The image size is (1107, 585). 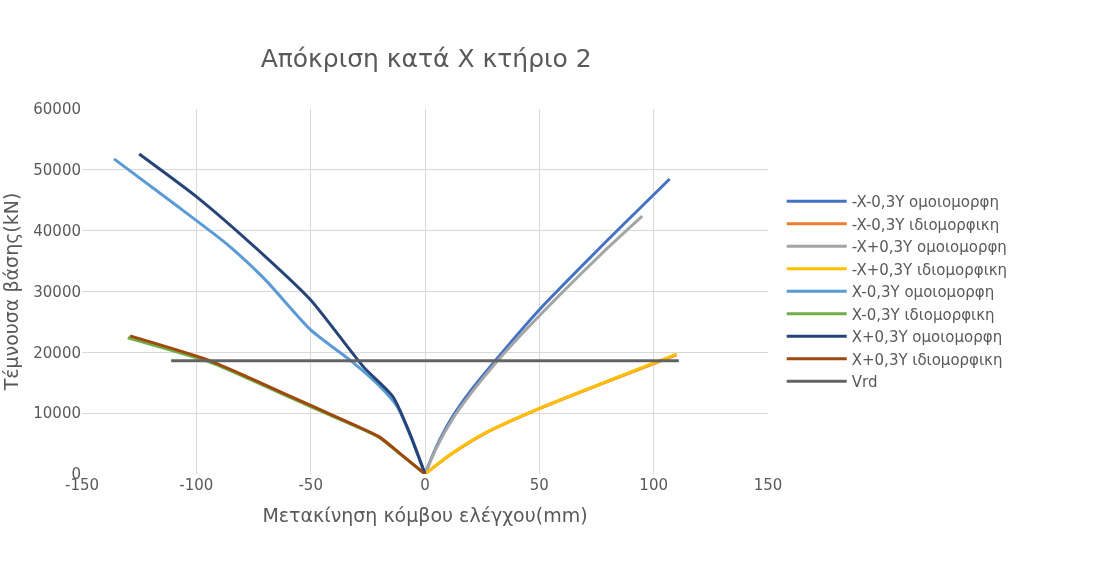 I want to click on y-tick-label: 40000, so click(x=57, y=230).